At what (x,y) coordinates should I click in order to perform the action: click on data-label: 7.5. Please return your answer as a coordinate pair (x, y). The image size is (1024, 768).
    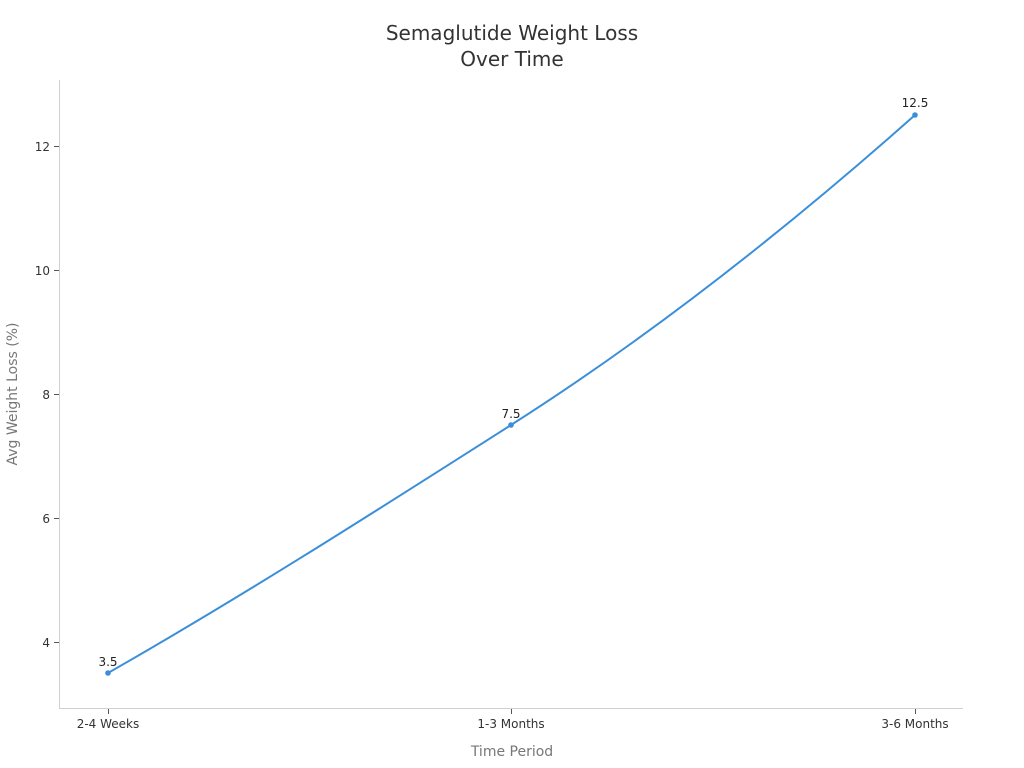
    Looking at the image, I should click on (510, 414).